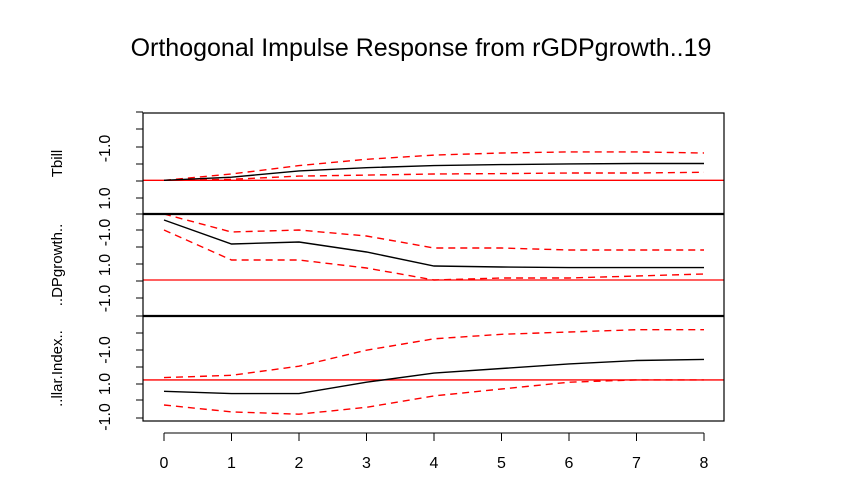 This screenshot has height=498, width=842. What do you see at coordinates (704, 463) in the screenshot?
I see `x-tick-label: 8` at bounding box center [704, 463].